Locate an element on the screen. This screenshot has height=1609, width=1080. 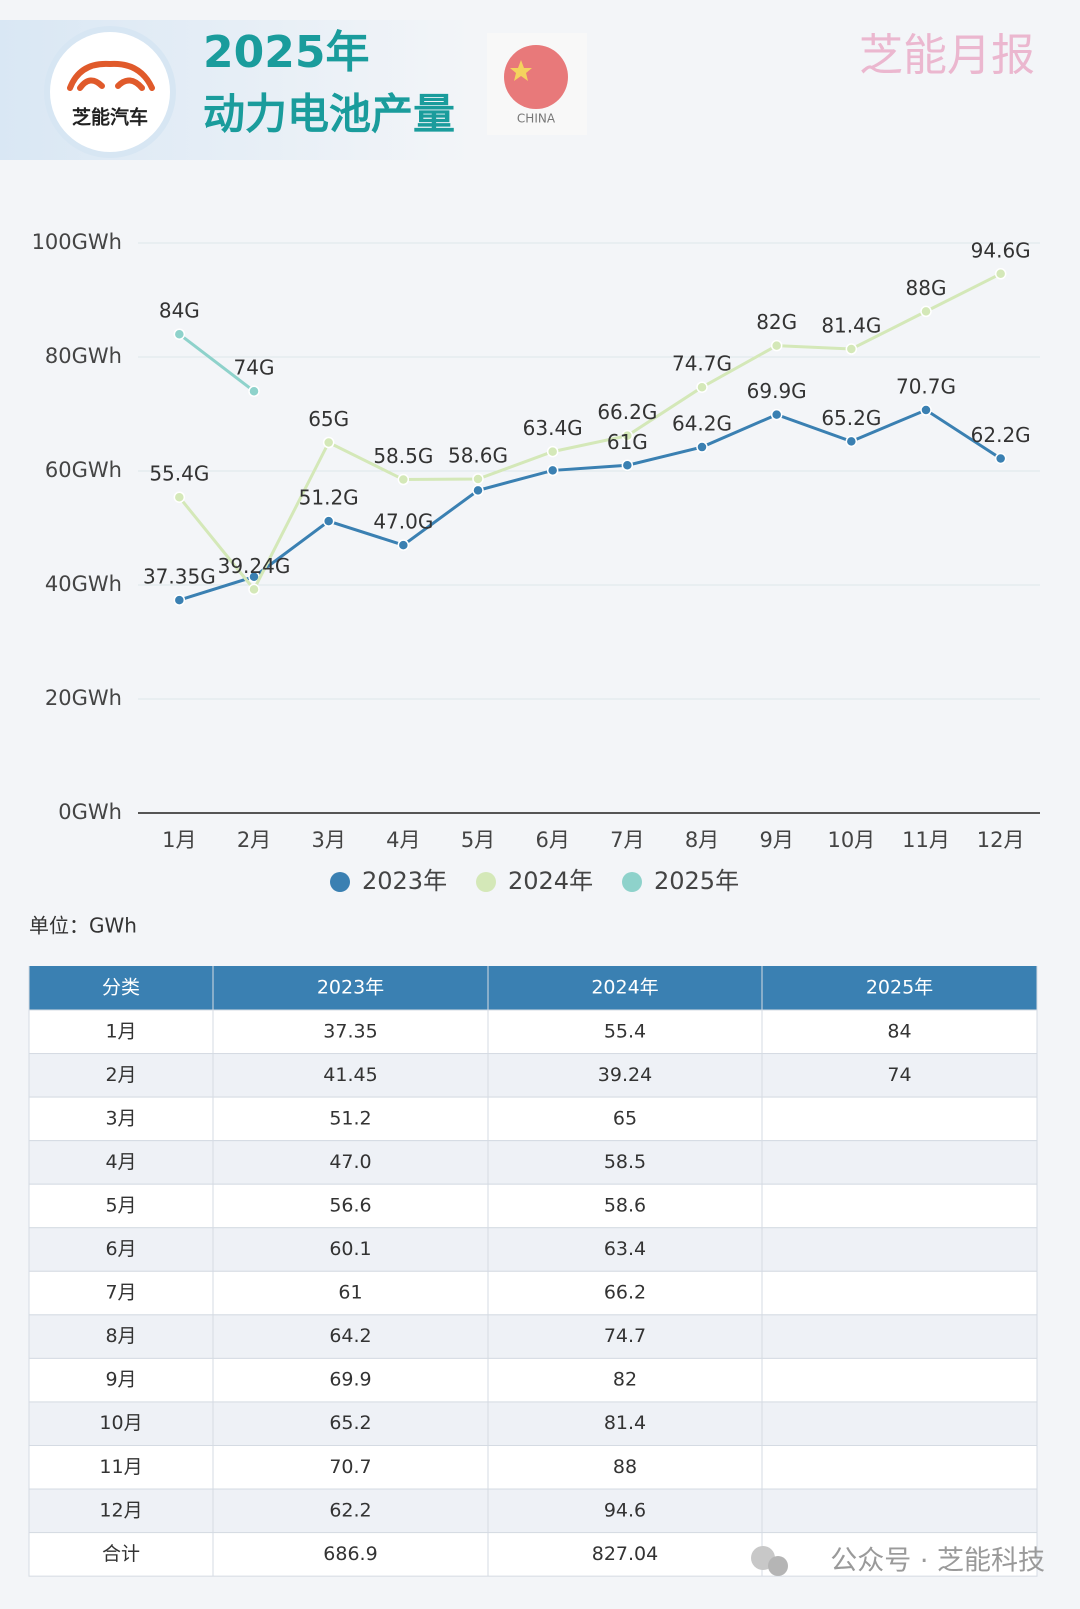
data-label: 63.4G is located at coordinates (553, 428).